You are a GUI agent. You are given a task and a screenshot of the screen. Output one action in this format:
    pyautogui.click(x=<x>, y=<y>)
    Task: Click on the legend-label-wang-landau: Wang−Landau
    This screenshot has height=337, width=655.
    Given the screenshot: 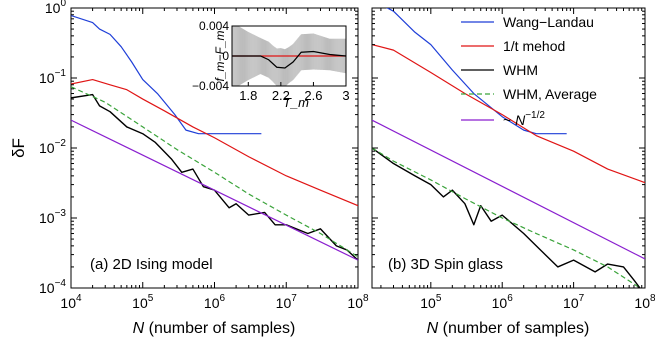 What is the action you would take?
    pyautogui.click(x=548, y=22)
    